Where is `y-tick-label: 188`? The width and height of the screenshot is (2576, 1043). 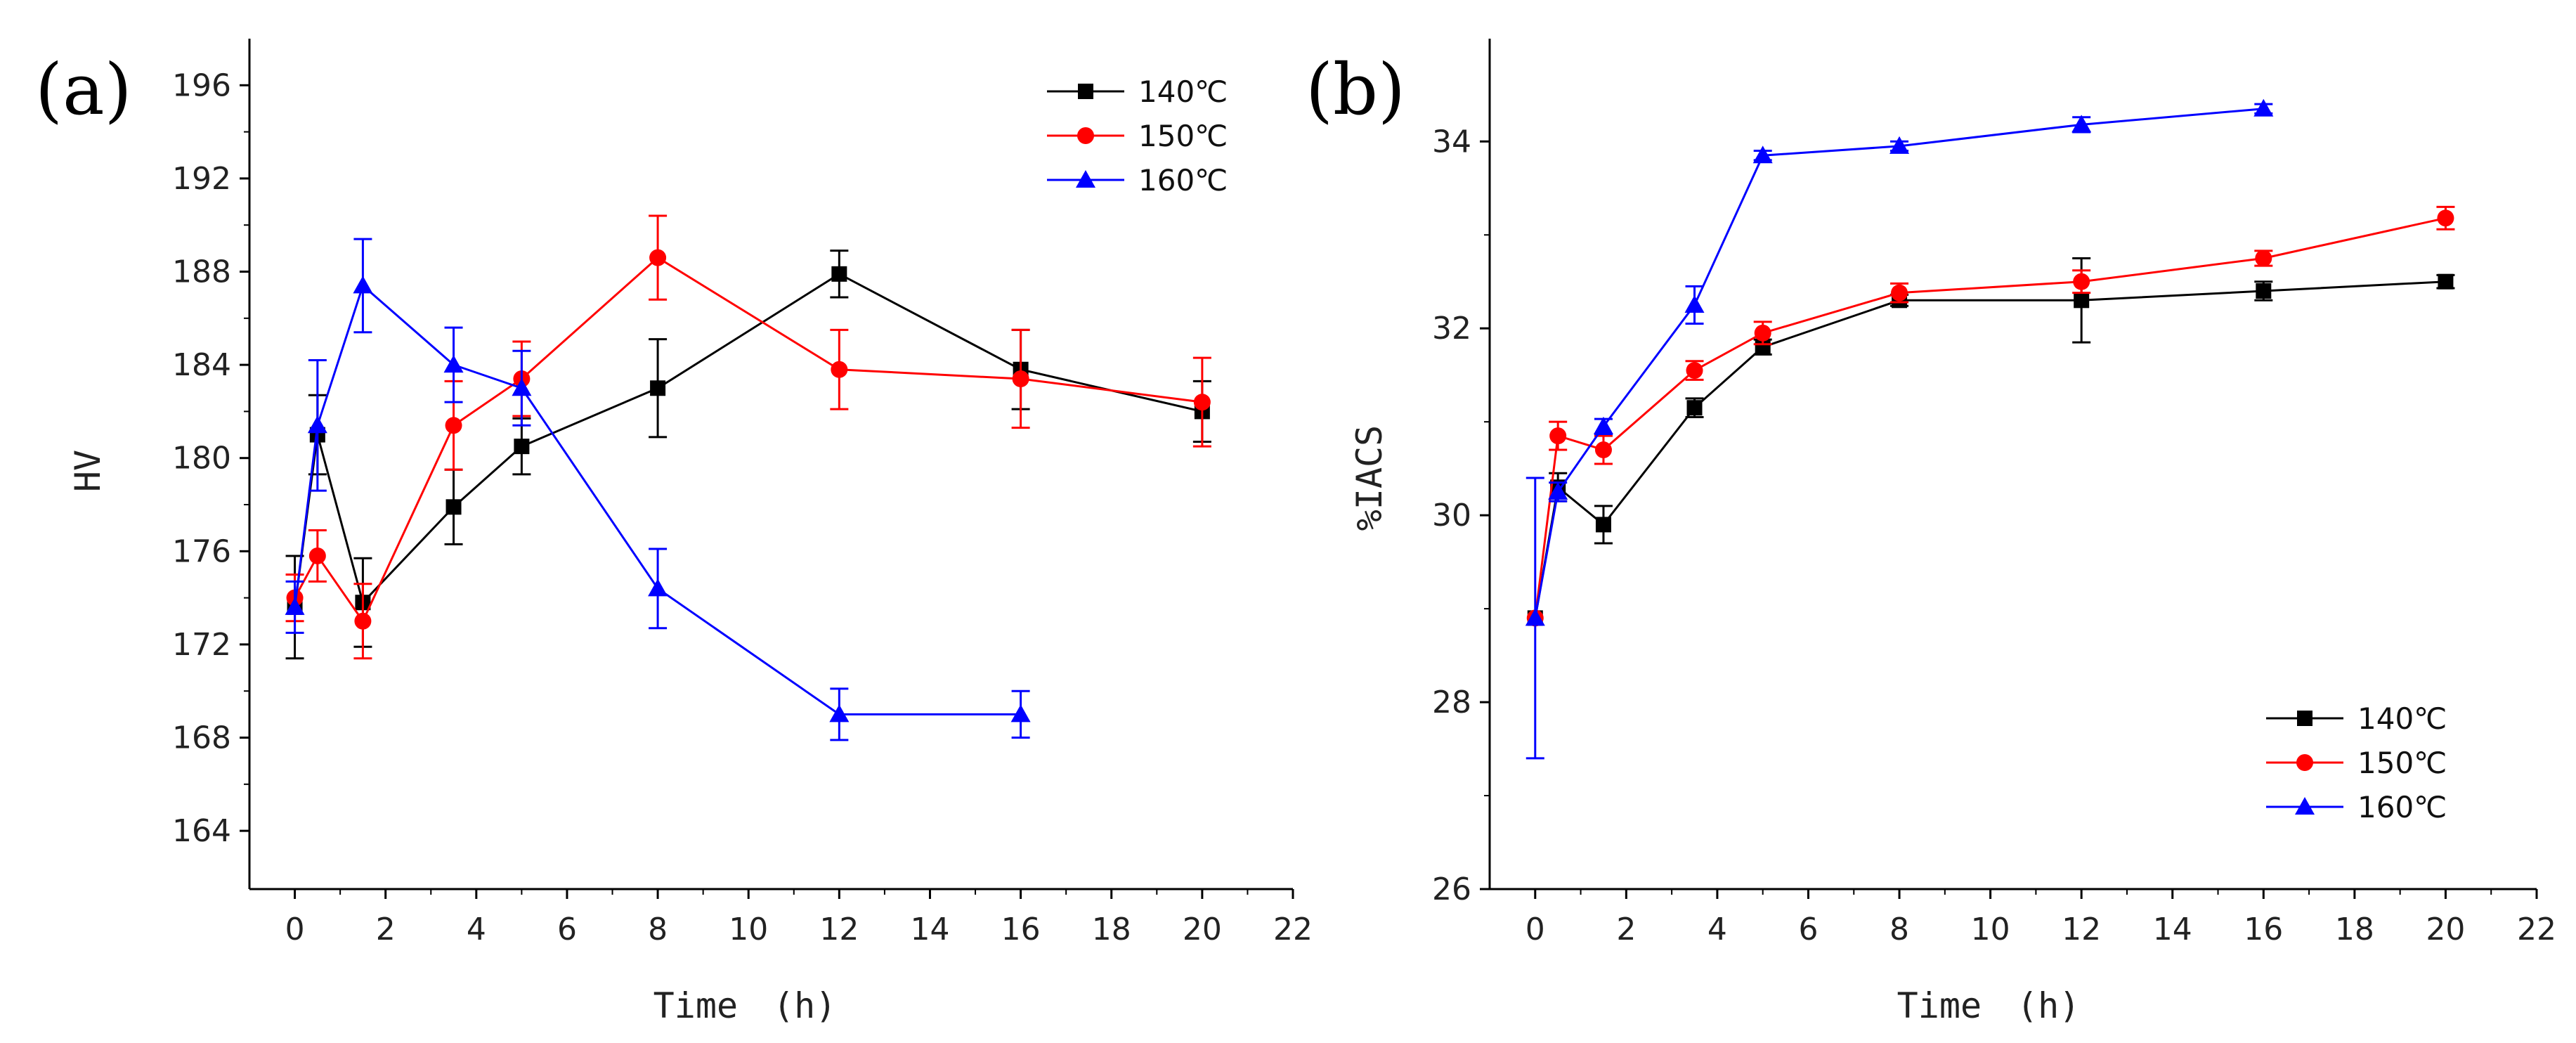
y-tick-label: 188 is located at coordinates (201, 272).